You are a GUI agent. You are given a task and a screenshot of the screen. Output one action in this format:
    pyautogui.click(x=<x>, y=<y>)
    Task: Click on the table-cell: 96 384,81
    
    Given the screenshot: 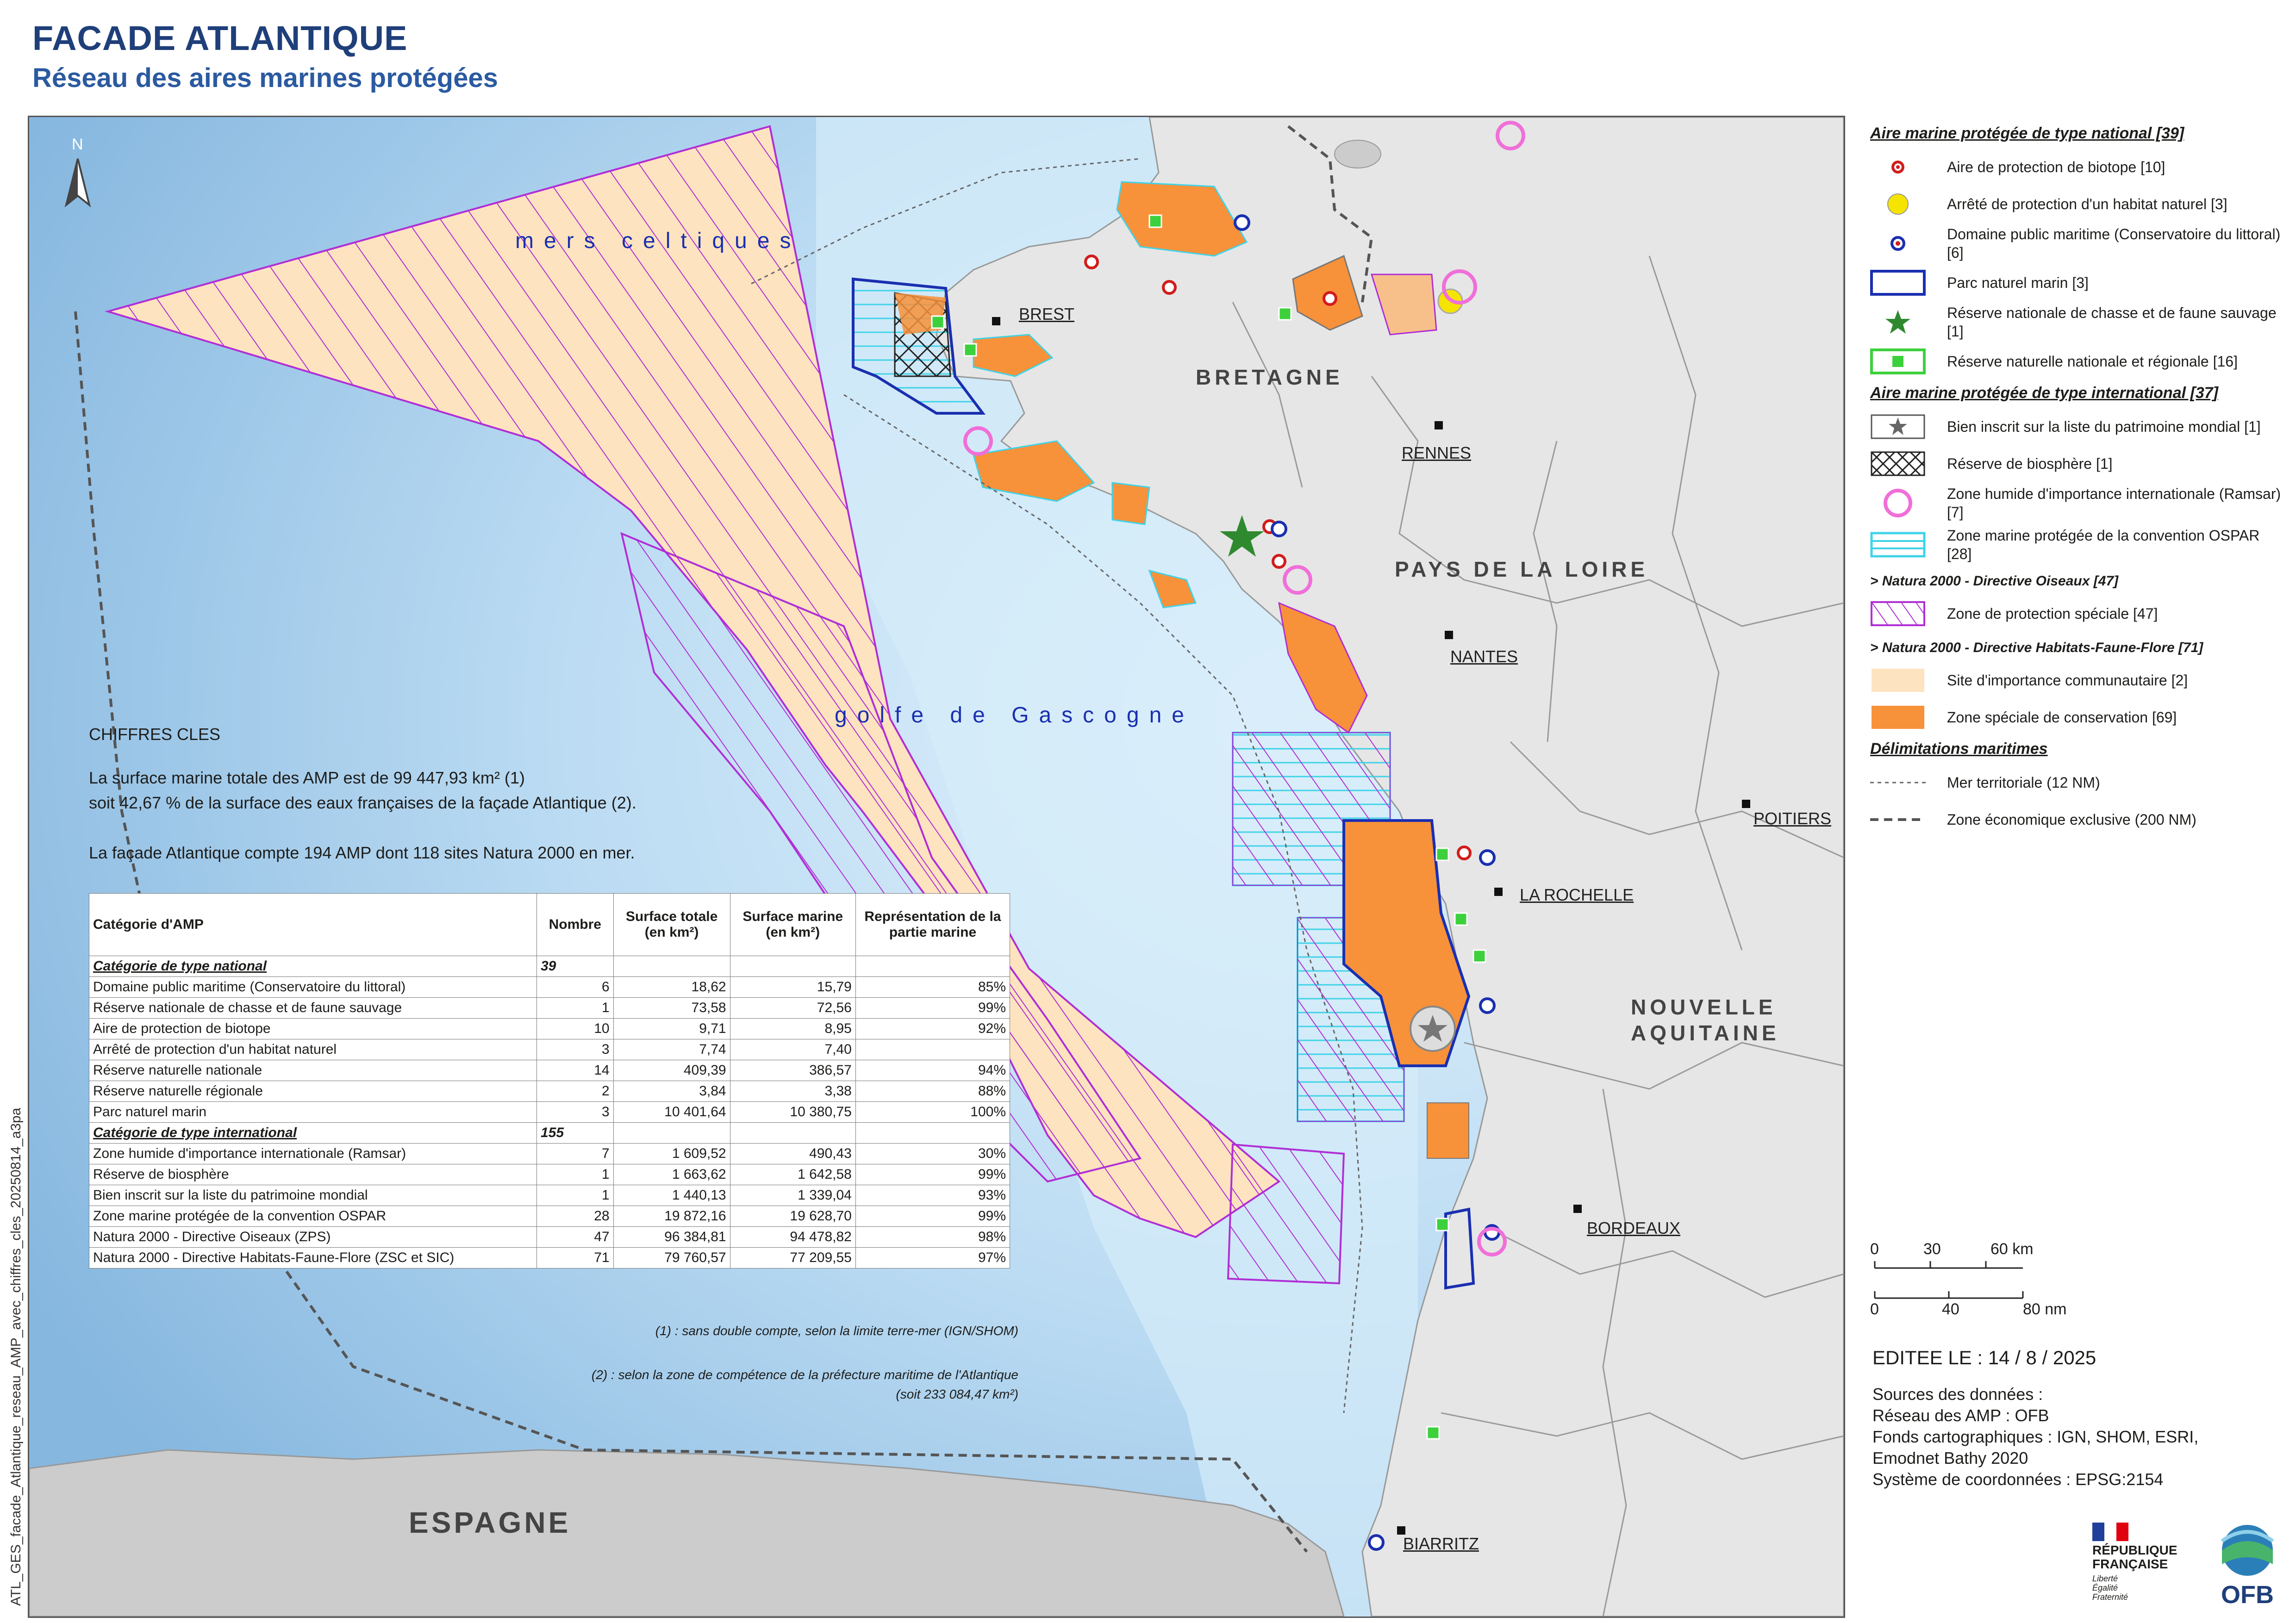 What is the action you would take?
    pyautogui.click(x=671, y=1237)
    